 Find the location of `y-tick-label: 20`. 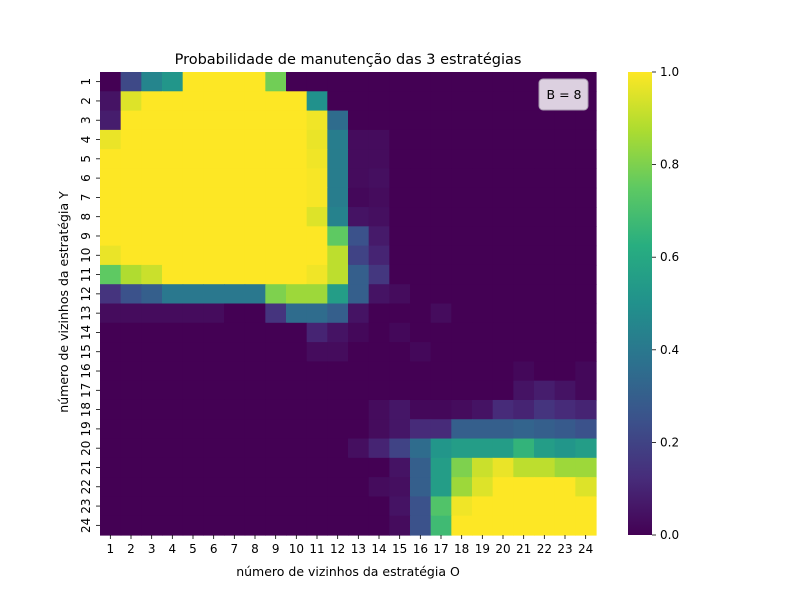

y-tick-label: 20 is located at coordinates (86, 448).